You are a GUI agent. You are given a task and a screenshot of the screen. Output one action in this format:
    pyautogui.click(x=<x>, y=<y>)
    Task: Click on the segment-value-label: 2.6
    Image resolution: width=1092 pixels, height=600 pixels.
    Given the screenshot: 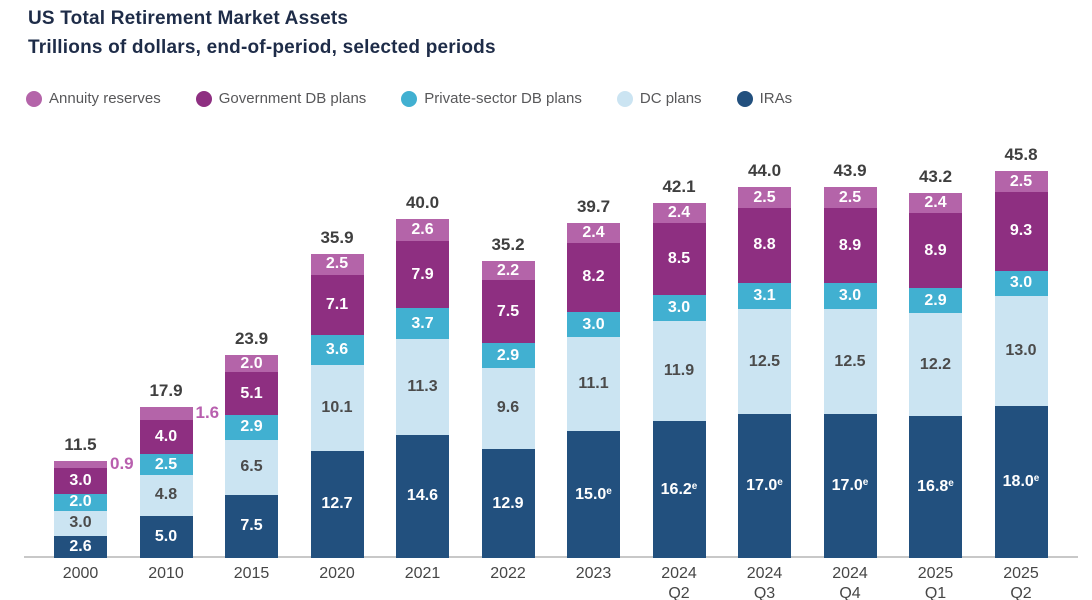 What is the action you would take?
    pyautogui.click(x=80, y=547)
    